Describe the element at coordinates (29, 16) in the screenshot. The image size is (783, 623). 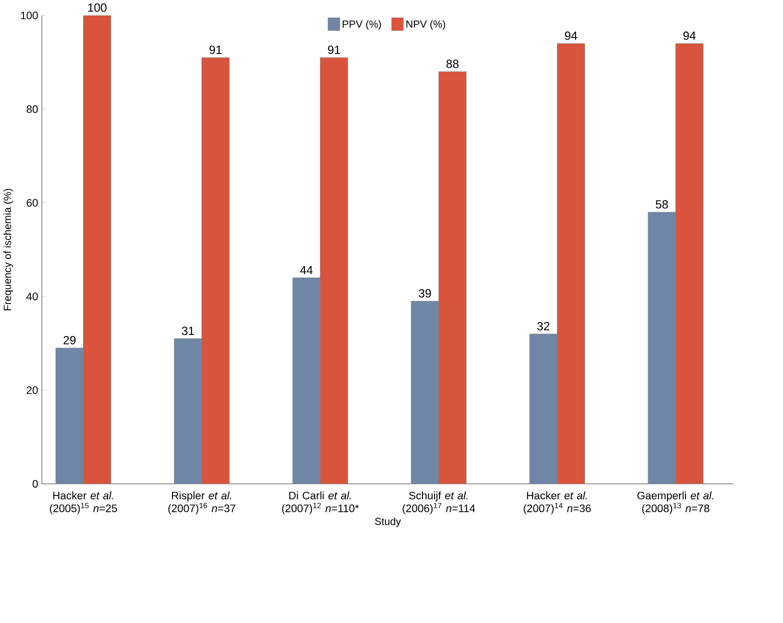
I see `y-tick-label: 100` at that location.